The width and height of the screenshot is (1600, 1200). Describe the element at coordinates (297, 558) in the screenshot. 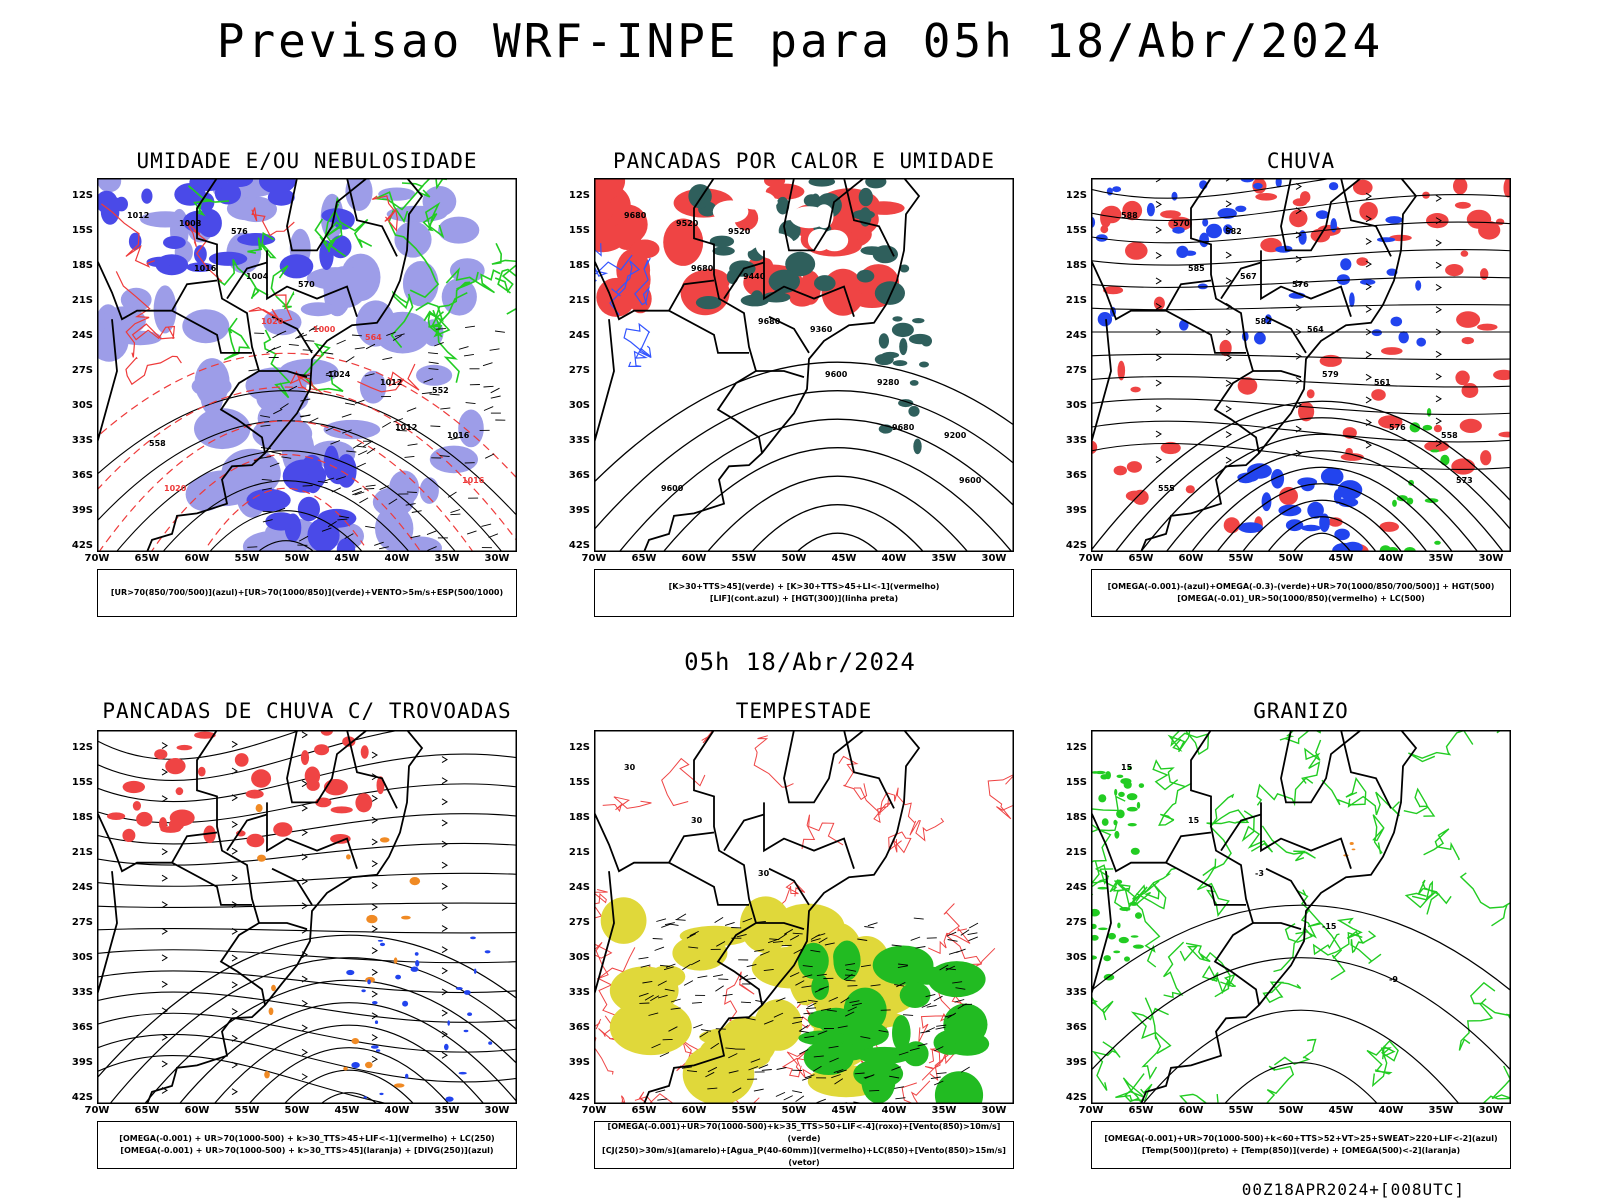

I see `lon-tick-label: 50W` at that location.